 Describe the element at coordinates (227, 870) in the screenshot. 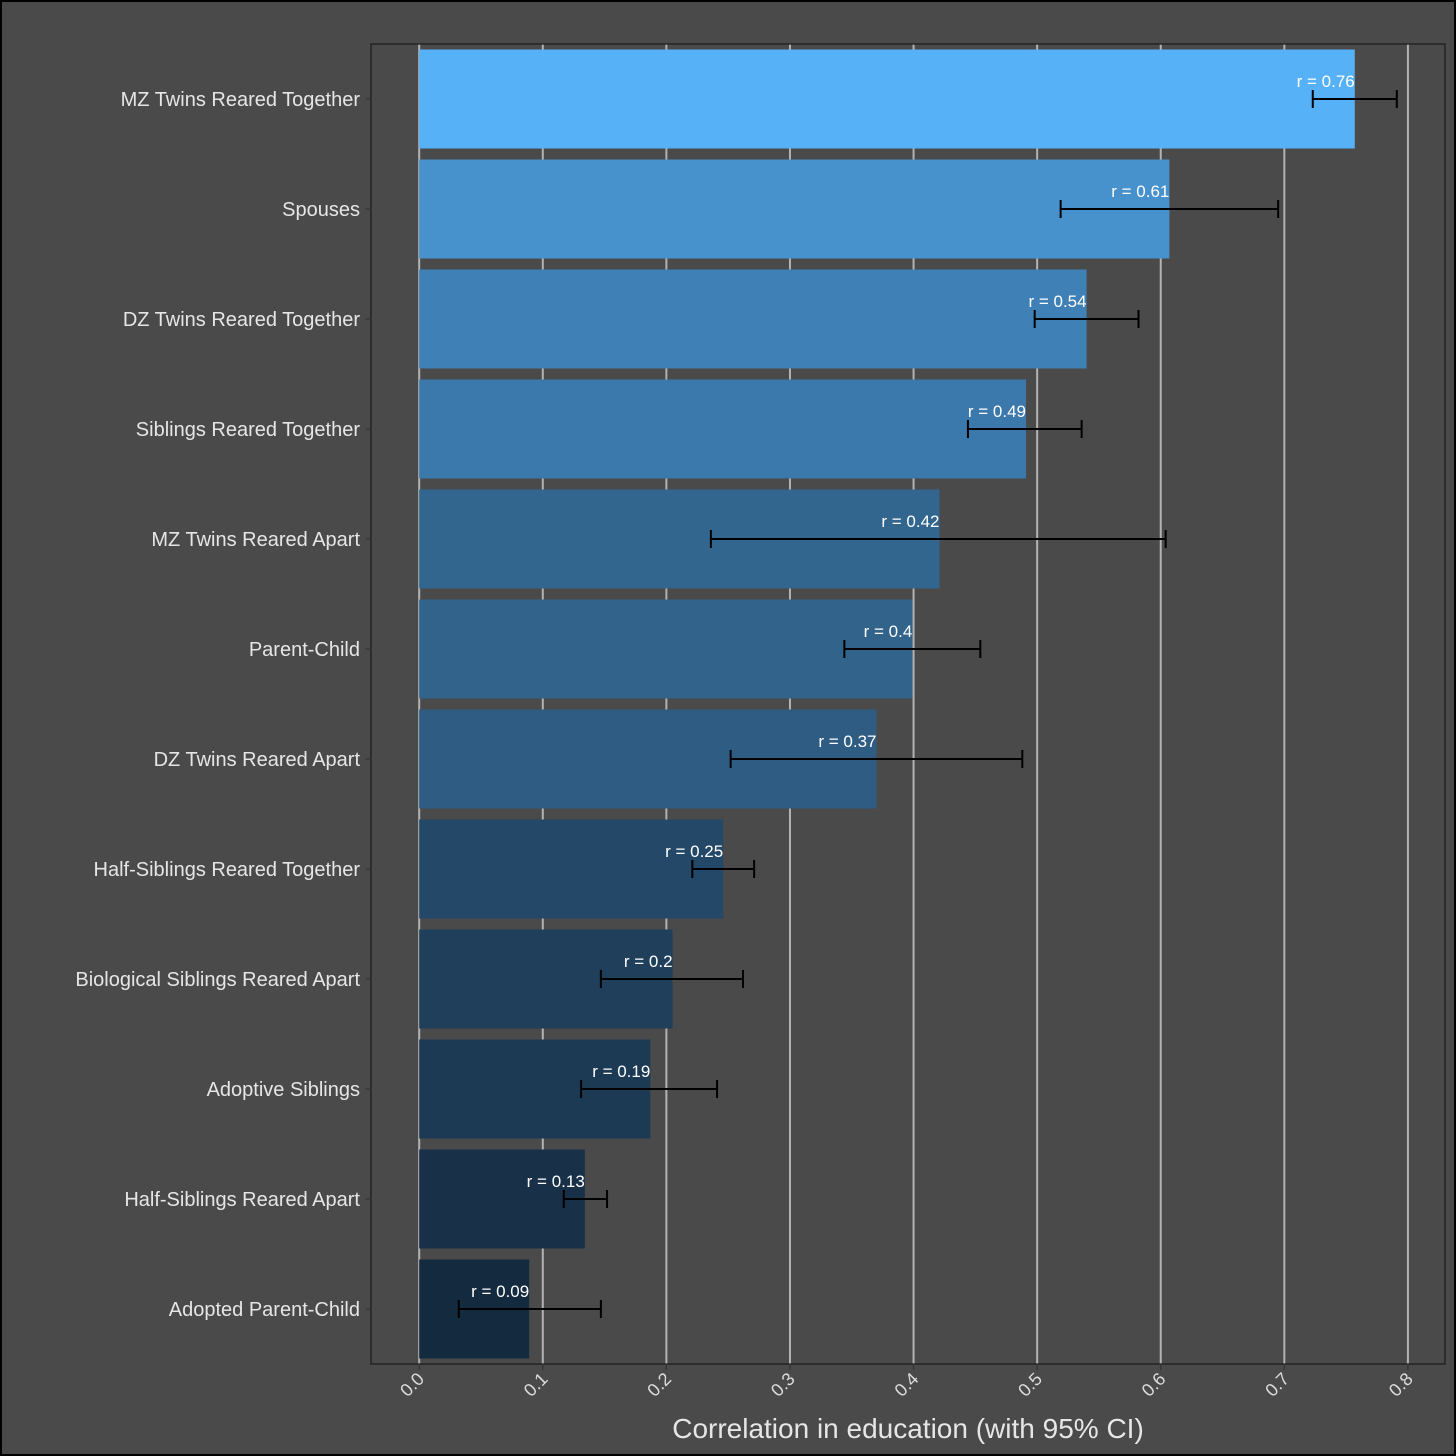

I see `category-label-7: Half-Siblings Reared Together` at that location.